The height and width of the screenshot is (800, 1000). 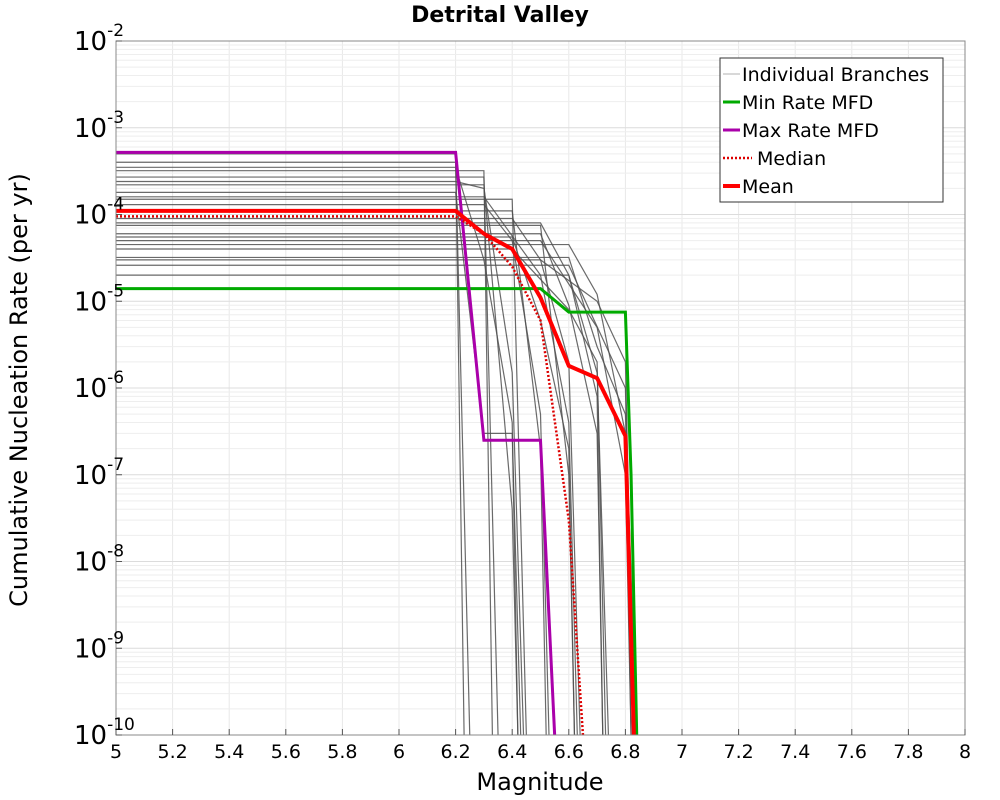 What do you see at coordinates (810, 131) in the screenshot?
I see `legend-label: Max Rate MFD` at bounding box center [810, 131].